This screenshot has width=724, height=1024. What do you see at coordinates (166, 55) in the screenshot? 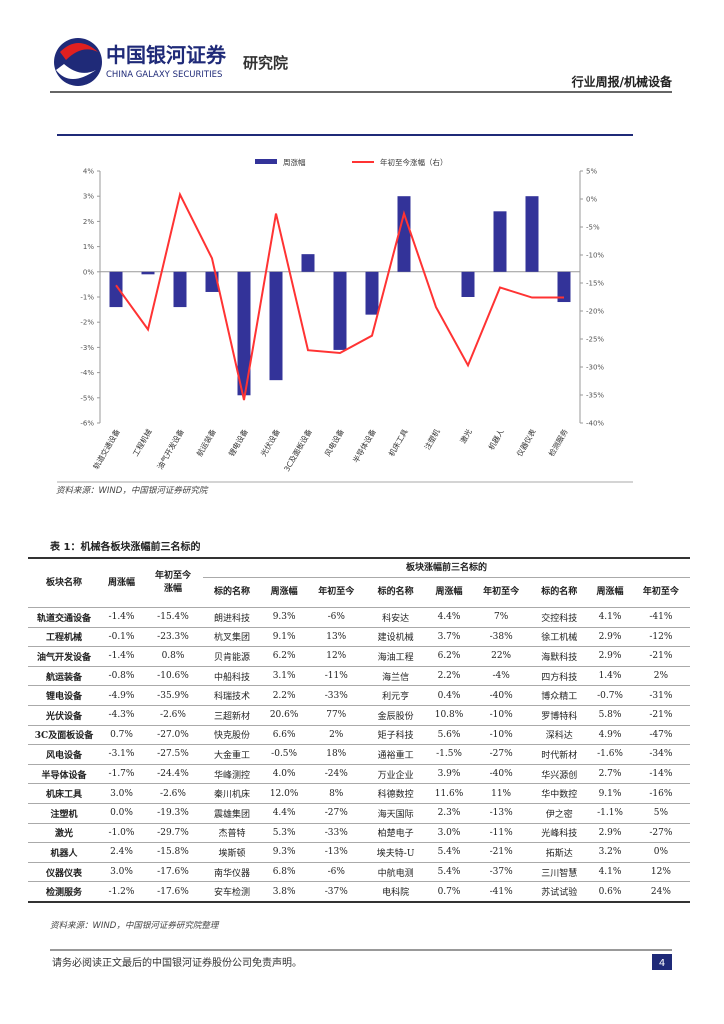
I see `brand: 中国银河证券` at bounding box center [166, 55].